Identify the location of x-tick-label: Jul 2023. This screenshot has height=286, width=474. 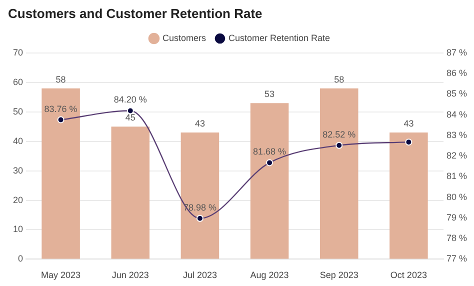
(199, 275).